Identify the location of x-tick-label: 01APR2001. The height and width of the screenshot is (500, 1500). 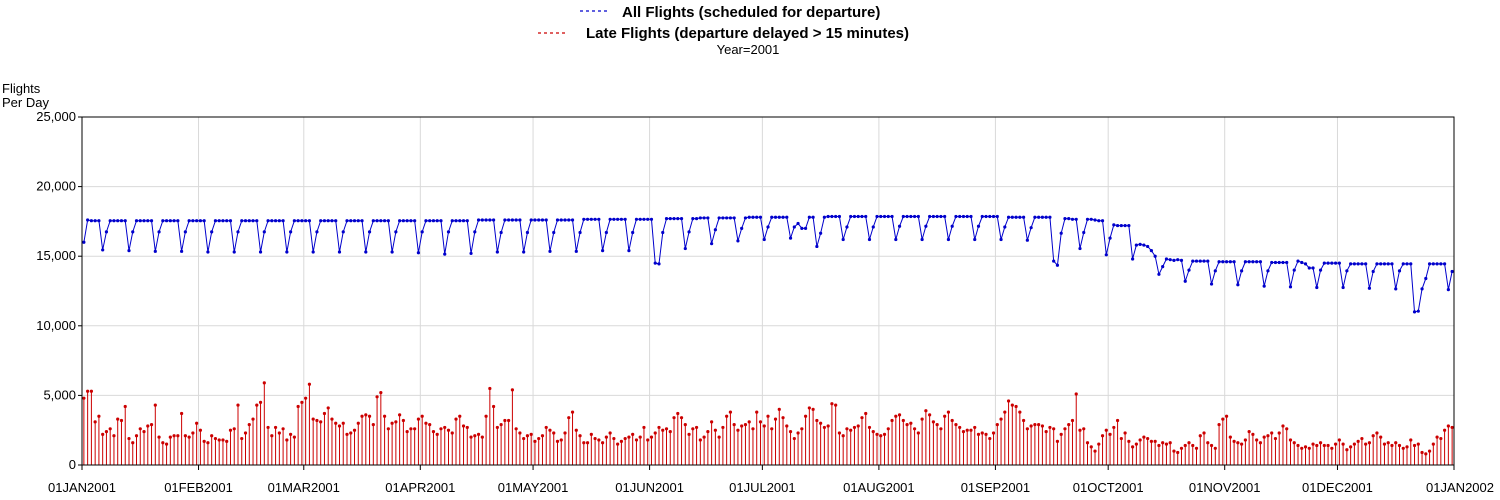
(420, 487).